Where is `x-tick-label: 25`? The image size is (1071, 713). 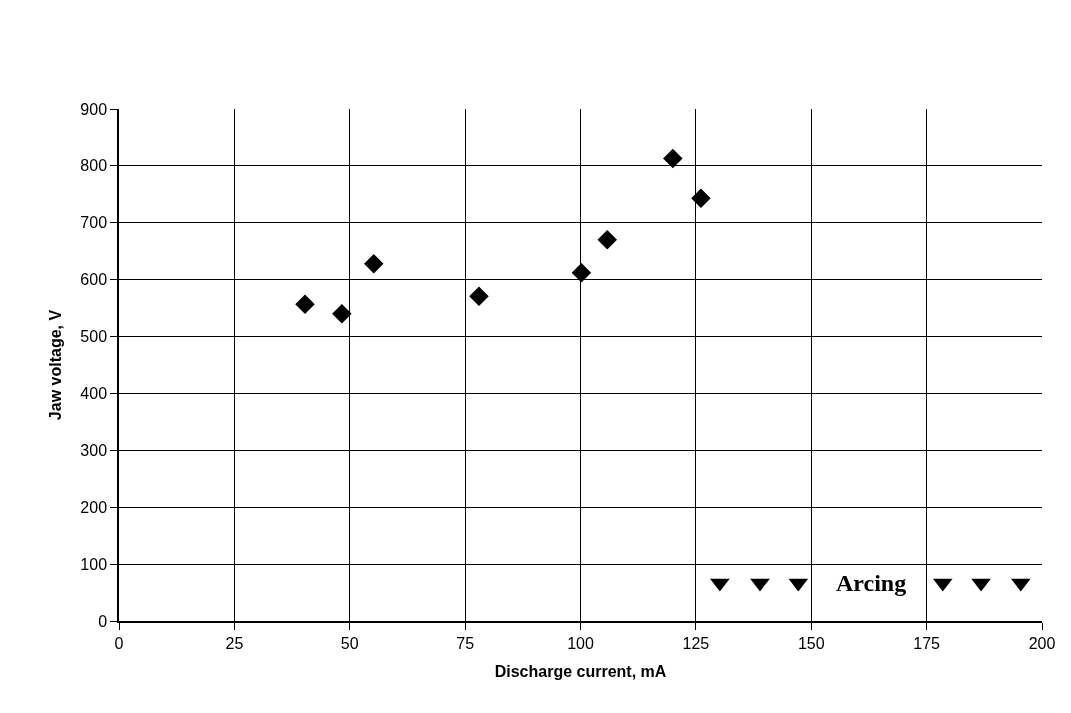
x-tick-label: 25 is located at coordinates (234, 643).